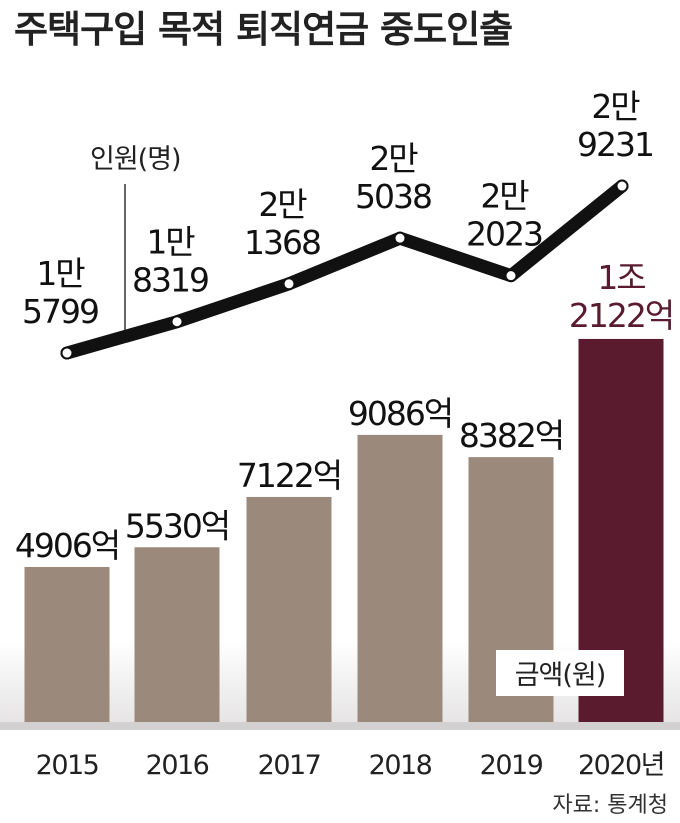 The height and width of the screenshot is (823, 680). What do you see at coordinates (289, 765) in the screenshot?
I see `x-tick-label: 2017` at bounding box center [289, 765].